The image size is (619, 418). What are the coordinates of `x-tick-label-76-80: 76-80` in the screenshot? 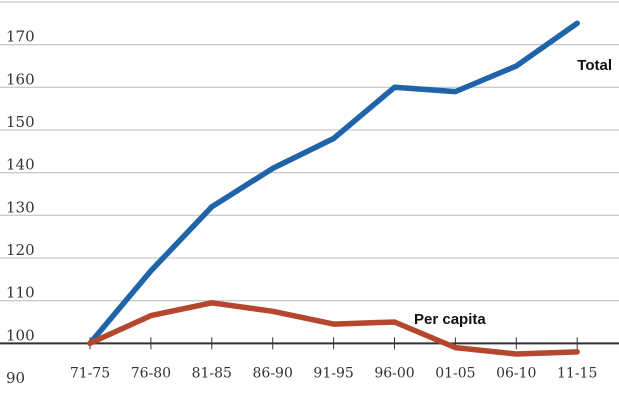 It's located at (151, 373).